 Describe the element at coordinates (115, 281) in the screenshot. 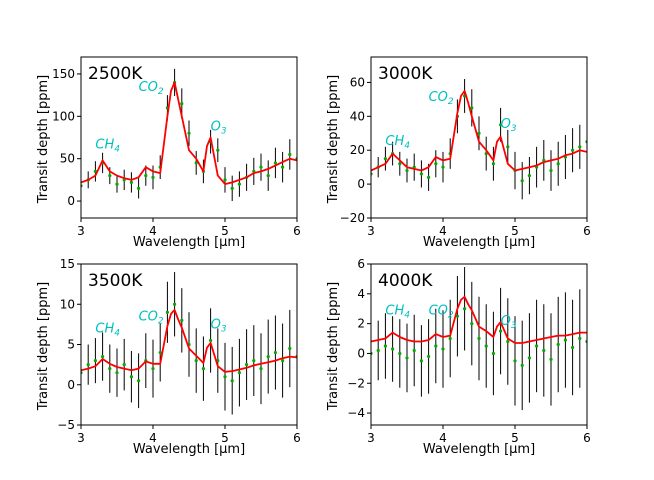

I see `panel-title: 3500K` at that location.